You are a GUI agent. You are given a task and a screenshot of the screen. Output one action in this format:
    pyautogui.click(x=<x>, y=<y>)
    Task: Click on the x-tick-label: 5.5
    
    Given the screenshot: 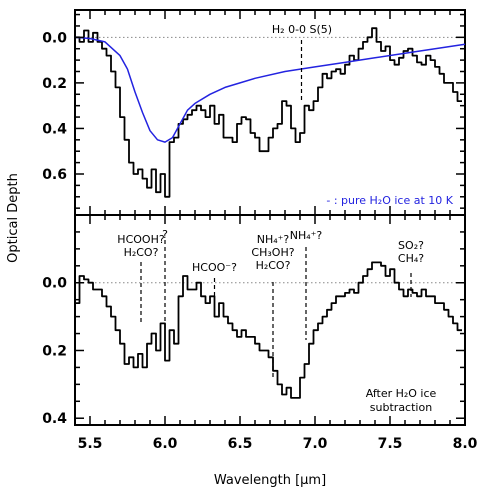 What is the action you would take?
    pyautogui.click(x=90, y=444)
    